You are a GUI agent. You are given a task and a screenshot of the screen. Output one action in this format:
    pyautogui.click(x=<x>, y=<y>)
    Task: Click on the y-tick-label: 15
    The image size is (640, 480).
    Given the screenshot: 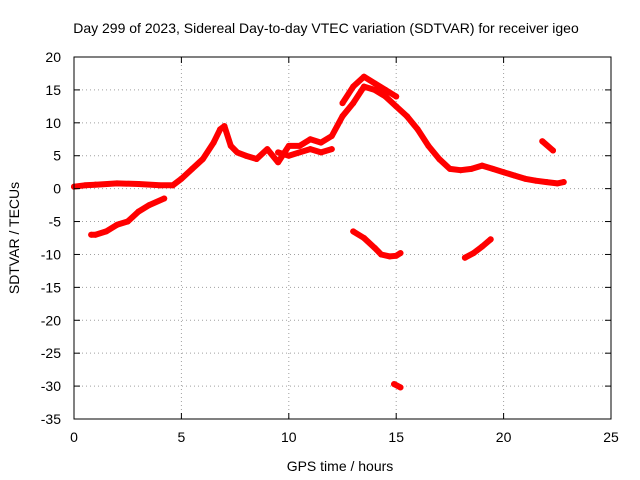 What is the action you would take?
    pyautogui.click(x=53, y=90)
    